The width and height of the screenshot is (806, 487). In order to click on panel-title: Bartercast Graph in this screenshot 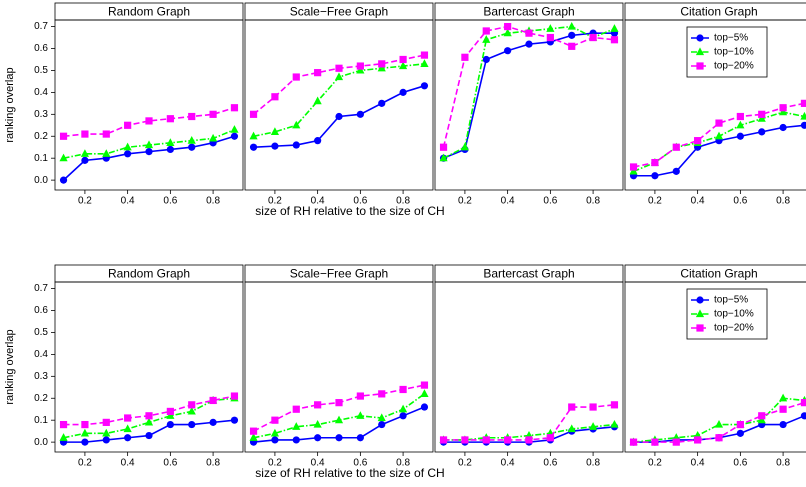, I will do `click(528, 274)`.